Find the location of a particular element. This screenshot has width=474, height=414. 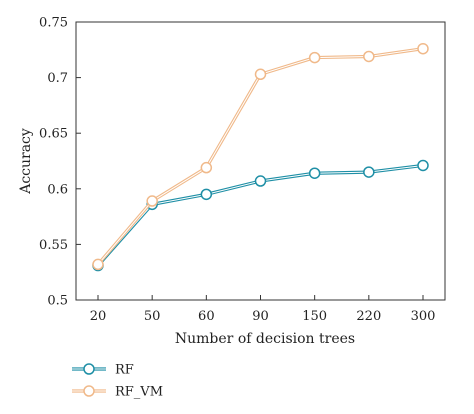

y-tick-label: 0.7 is located at coordinates (57, 78).